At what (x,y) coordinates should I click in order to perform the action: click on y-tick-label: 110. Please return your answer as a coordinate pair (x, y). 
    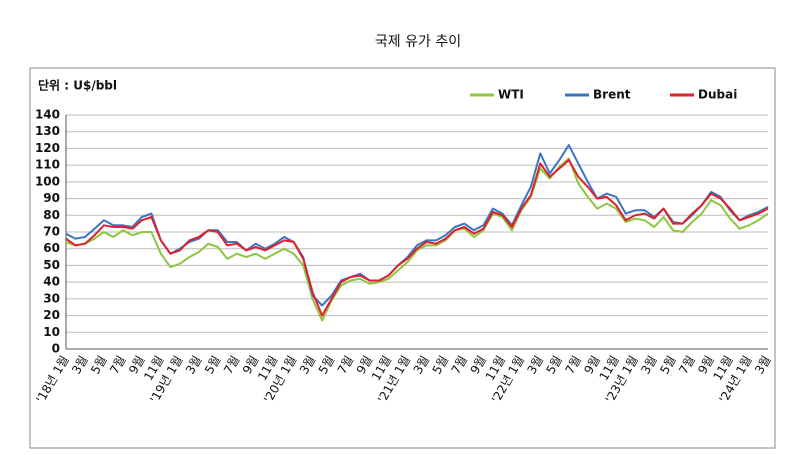
    Looking at the image, I should click on (47, 165).